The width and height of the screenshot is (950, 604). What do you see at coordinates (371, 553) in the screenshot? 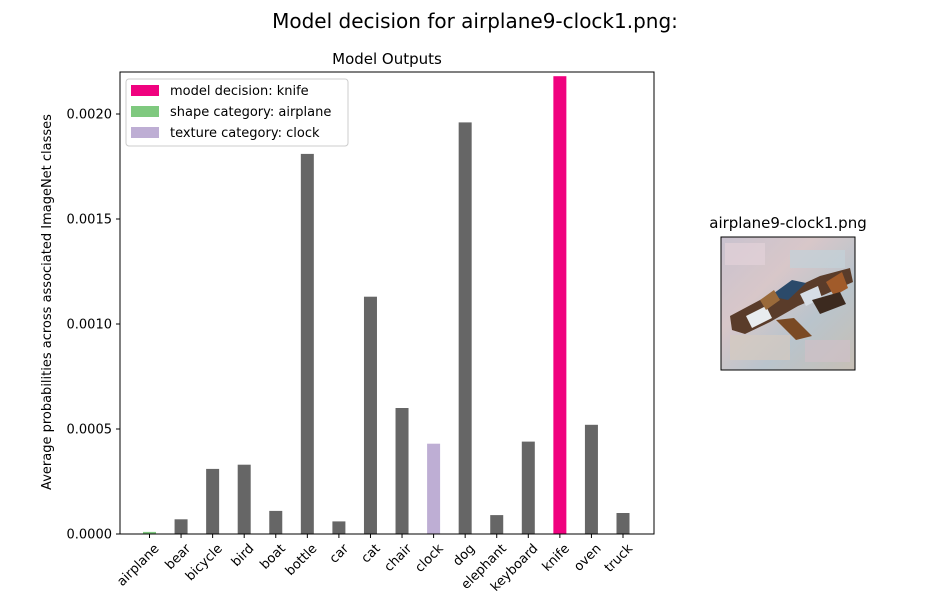
I see `x-tick-label-cat: cat` at bounding box center [371, 553].